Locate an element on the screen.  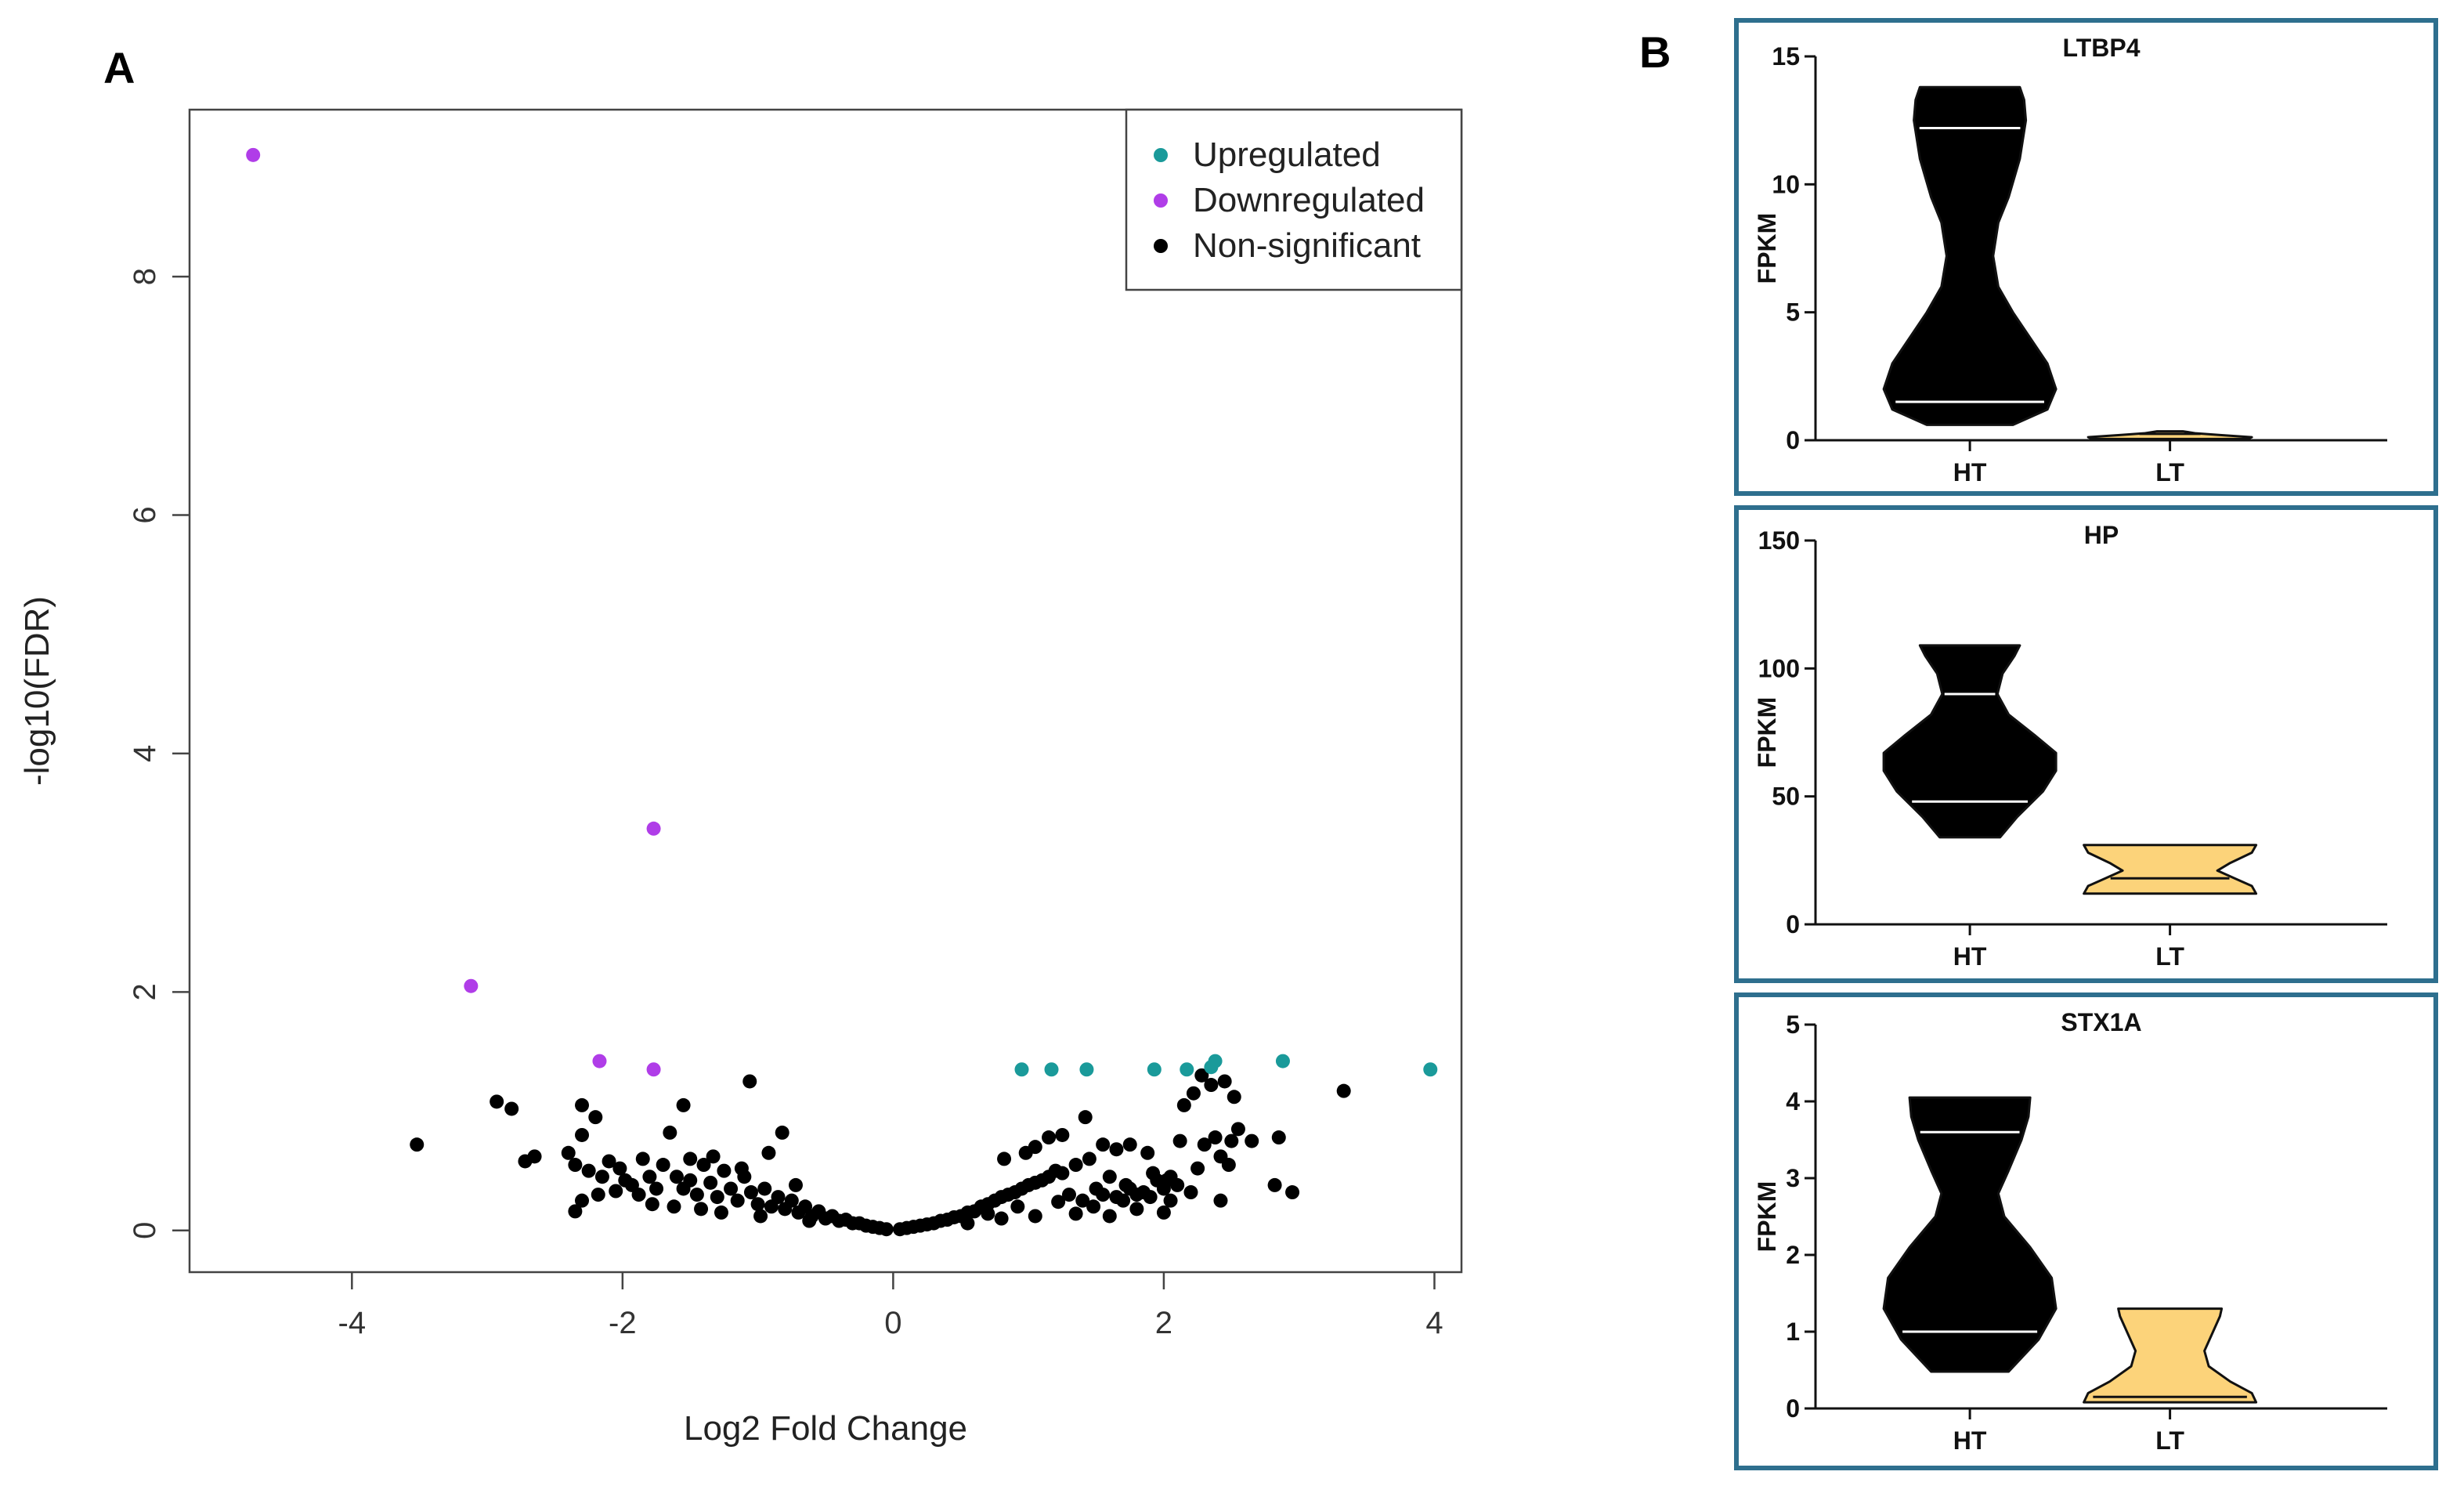
x-tick-label: 0 is located at coordinates (892, 1323).